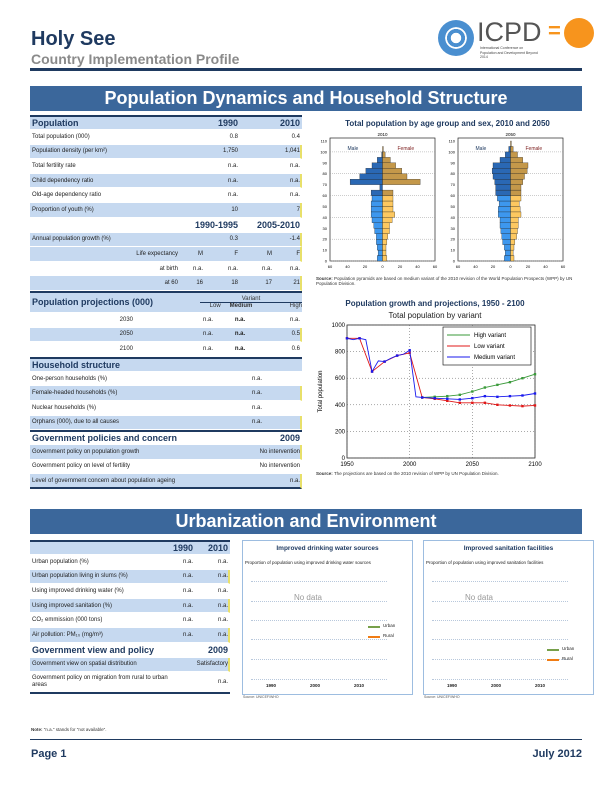 The height and width of the screenshot is (792, 612). I want to click on legend-label: Low variant, so click(489, 347).